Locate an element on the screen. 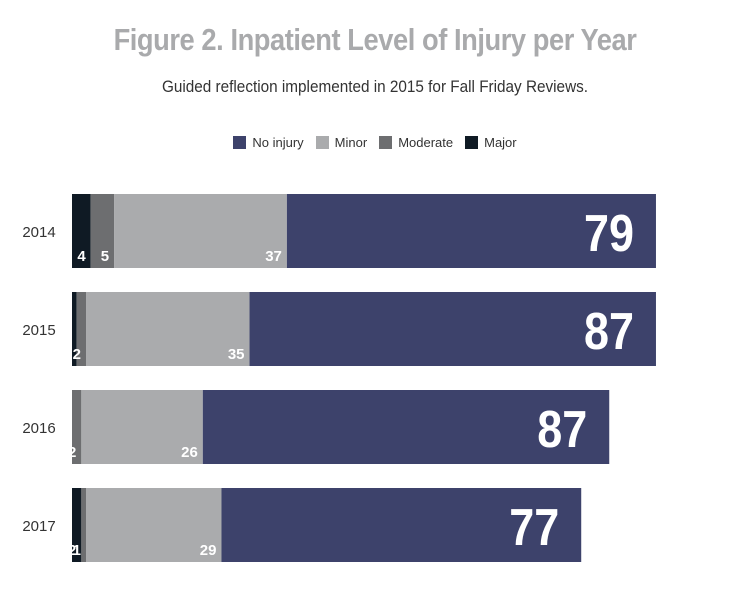  legend-label-major: Major is located at coordinates (500, 142).